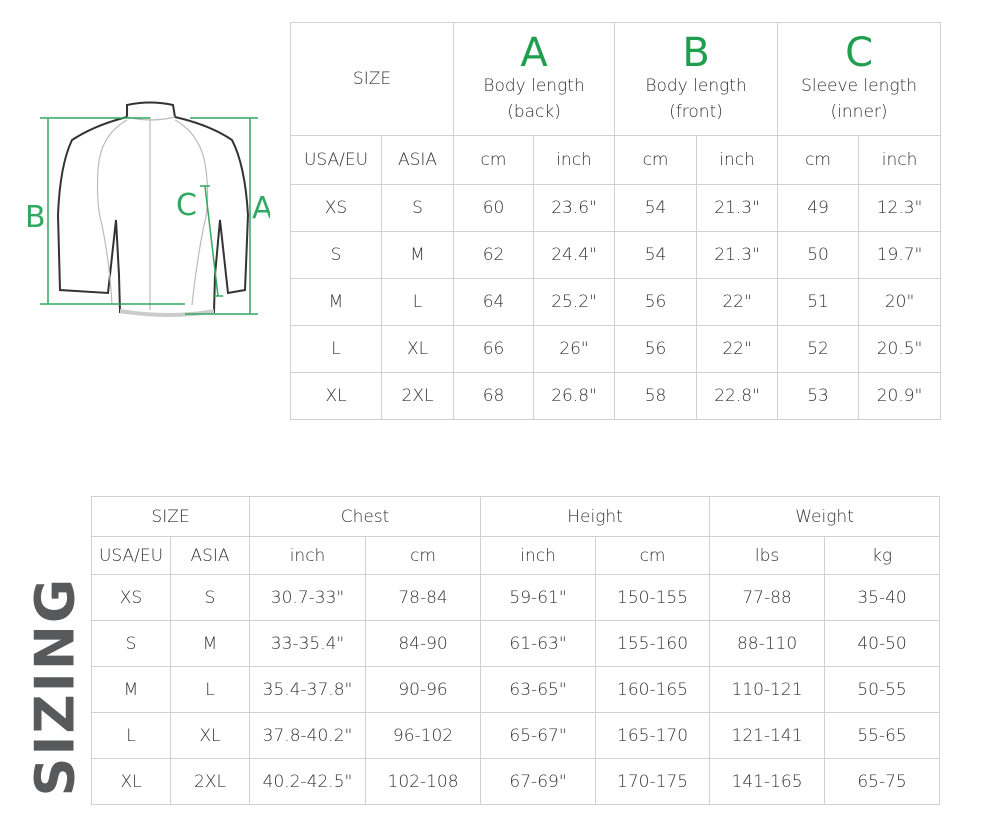 The height and width of the screenshot is (827, 1000). What do you see at coordinates (767, 555) in the screenshot?
I see `column-subheader: lbs` at bounding box center [767, 555].